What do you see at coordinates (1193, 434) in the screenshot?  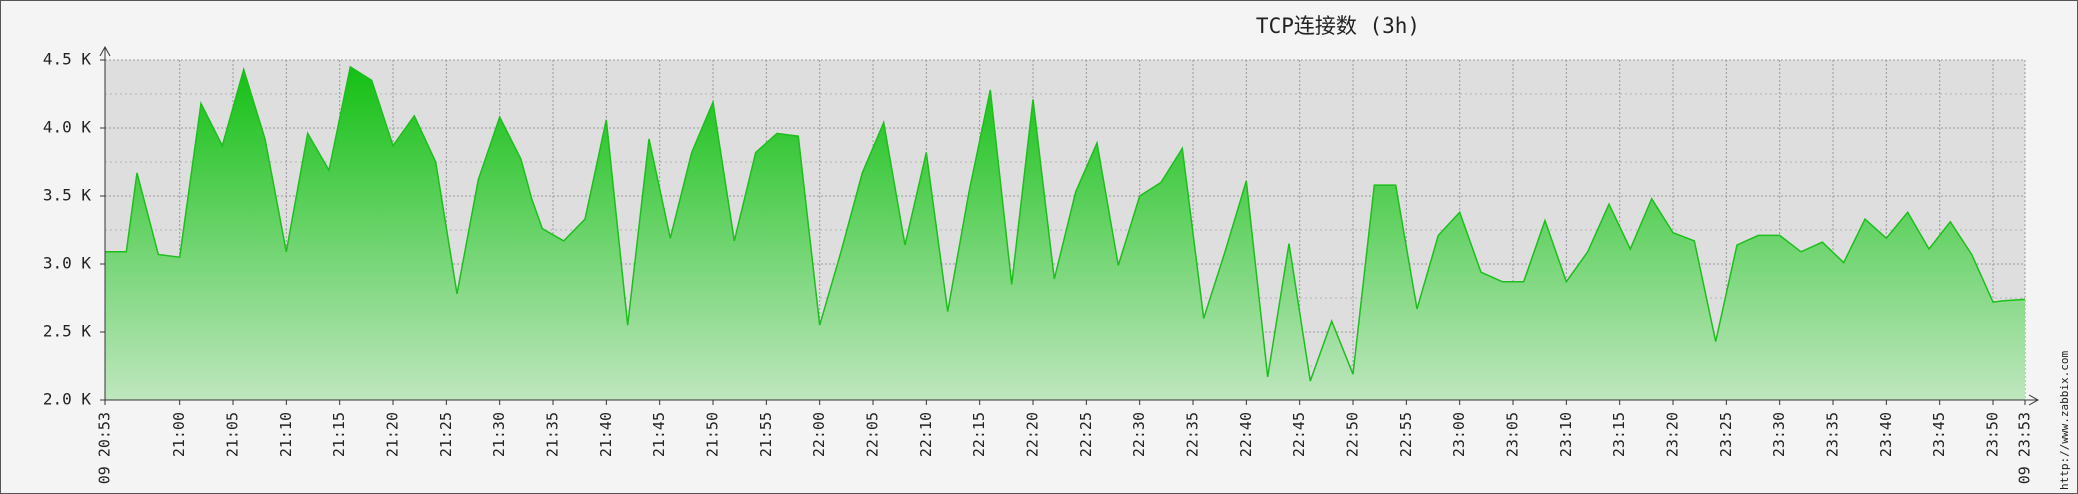 I see `x-tick-label: 22:35` at bounding box center [1193, 434].